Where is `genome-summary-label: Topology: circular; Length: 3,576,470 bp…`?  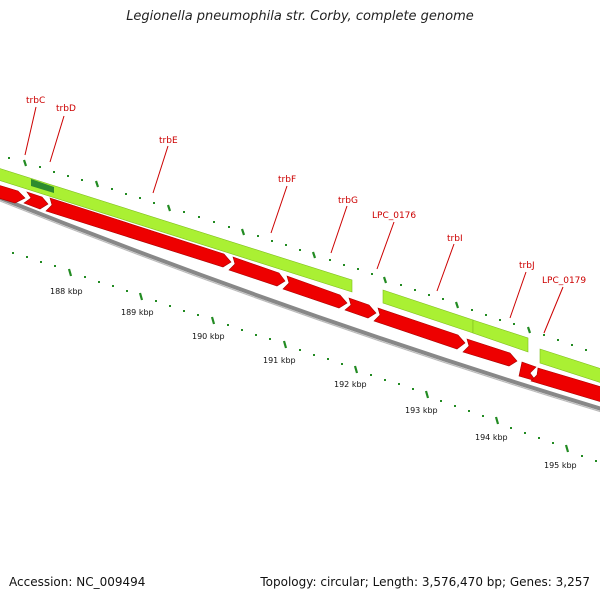 genome-summary-label: Topology: circular; Length: 3,576,470 bp… is located at coordinates (425, 582).